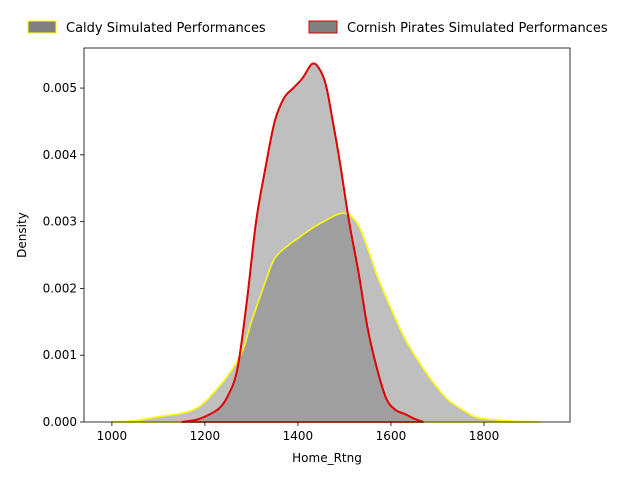 This screenshot has height=480, width=640. Describe the element at coordinates (166, 28) in the screenshot. I see `legend-label-caldy: Caldy Simulated Performances` at that location.